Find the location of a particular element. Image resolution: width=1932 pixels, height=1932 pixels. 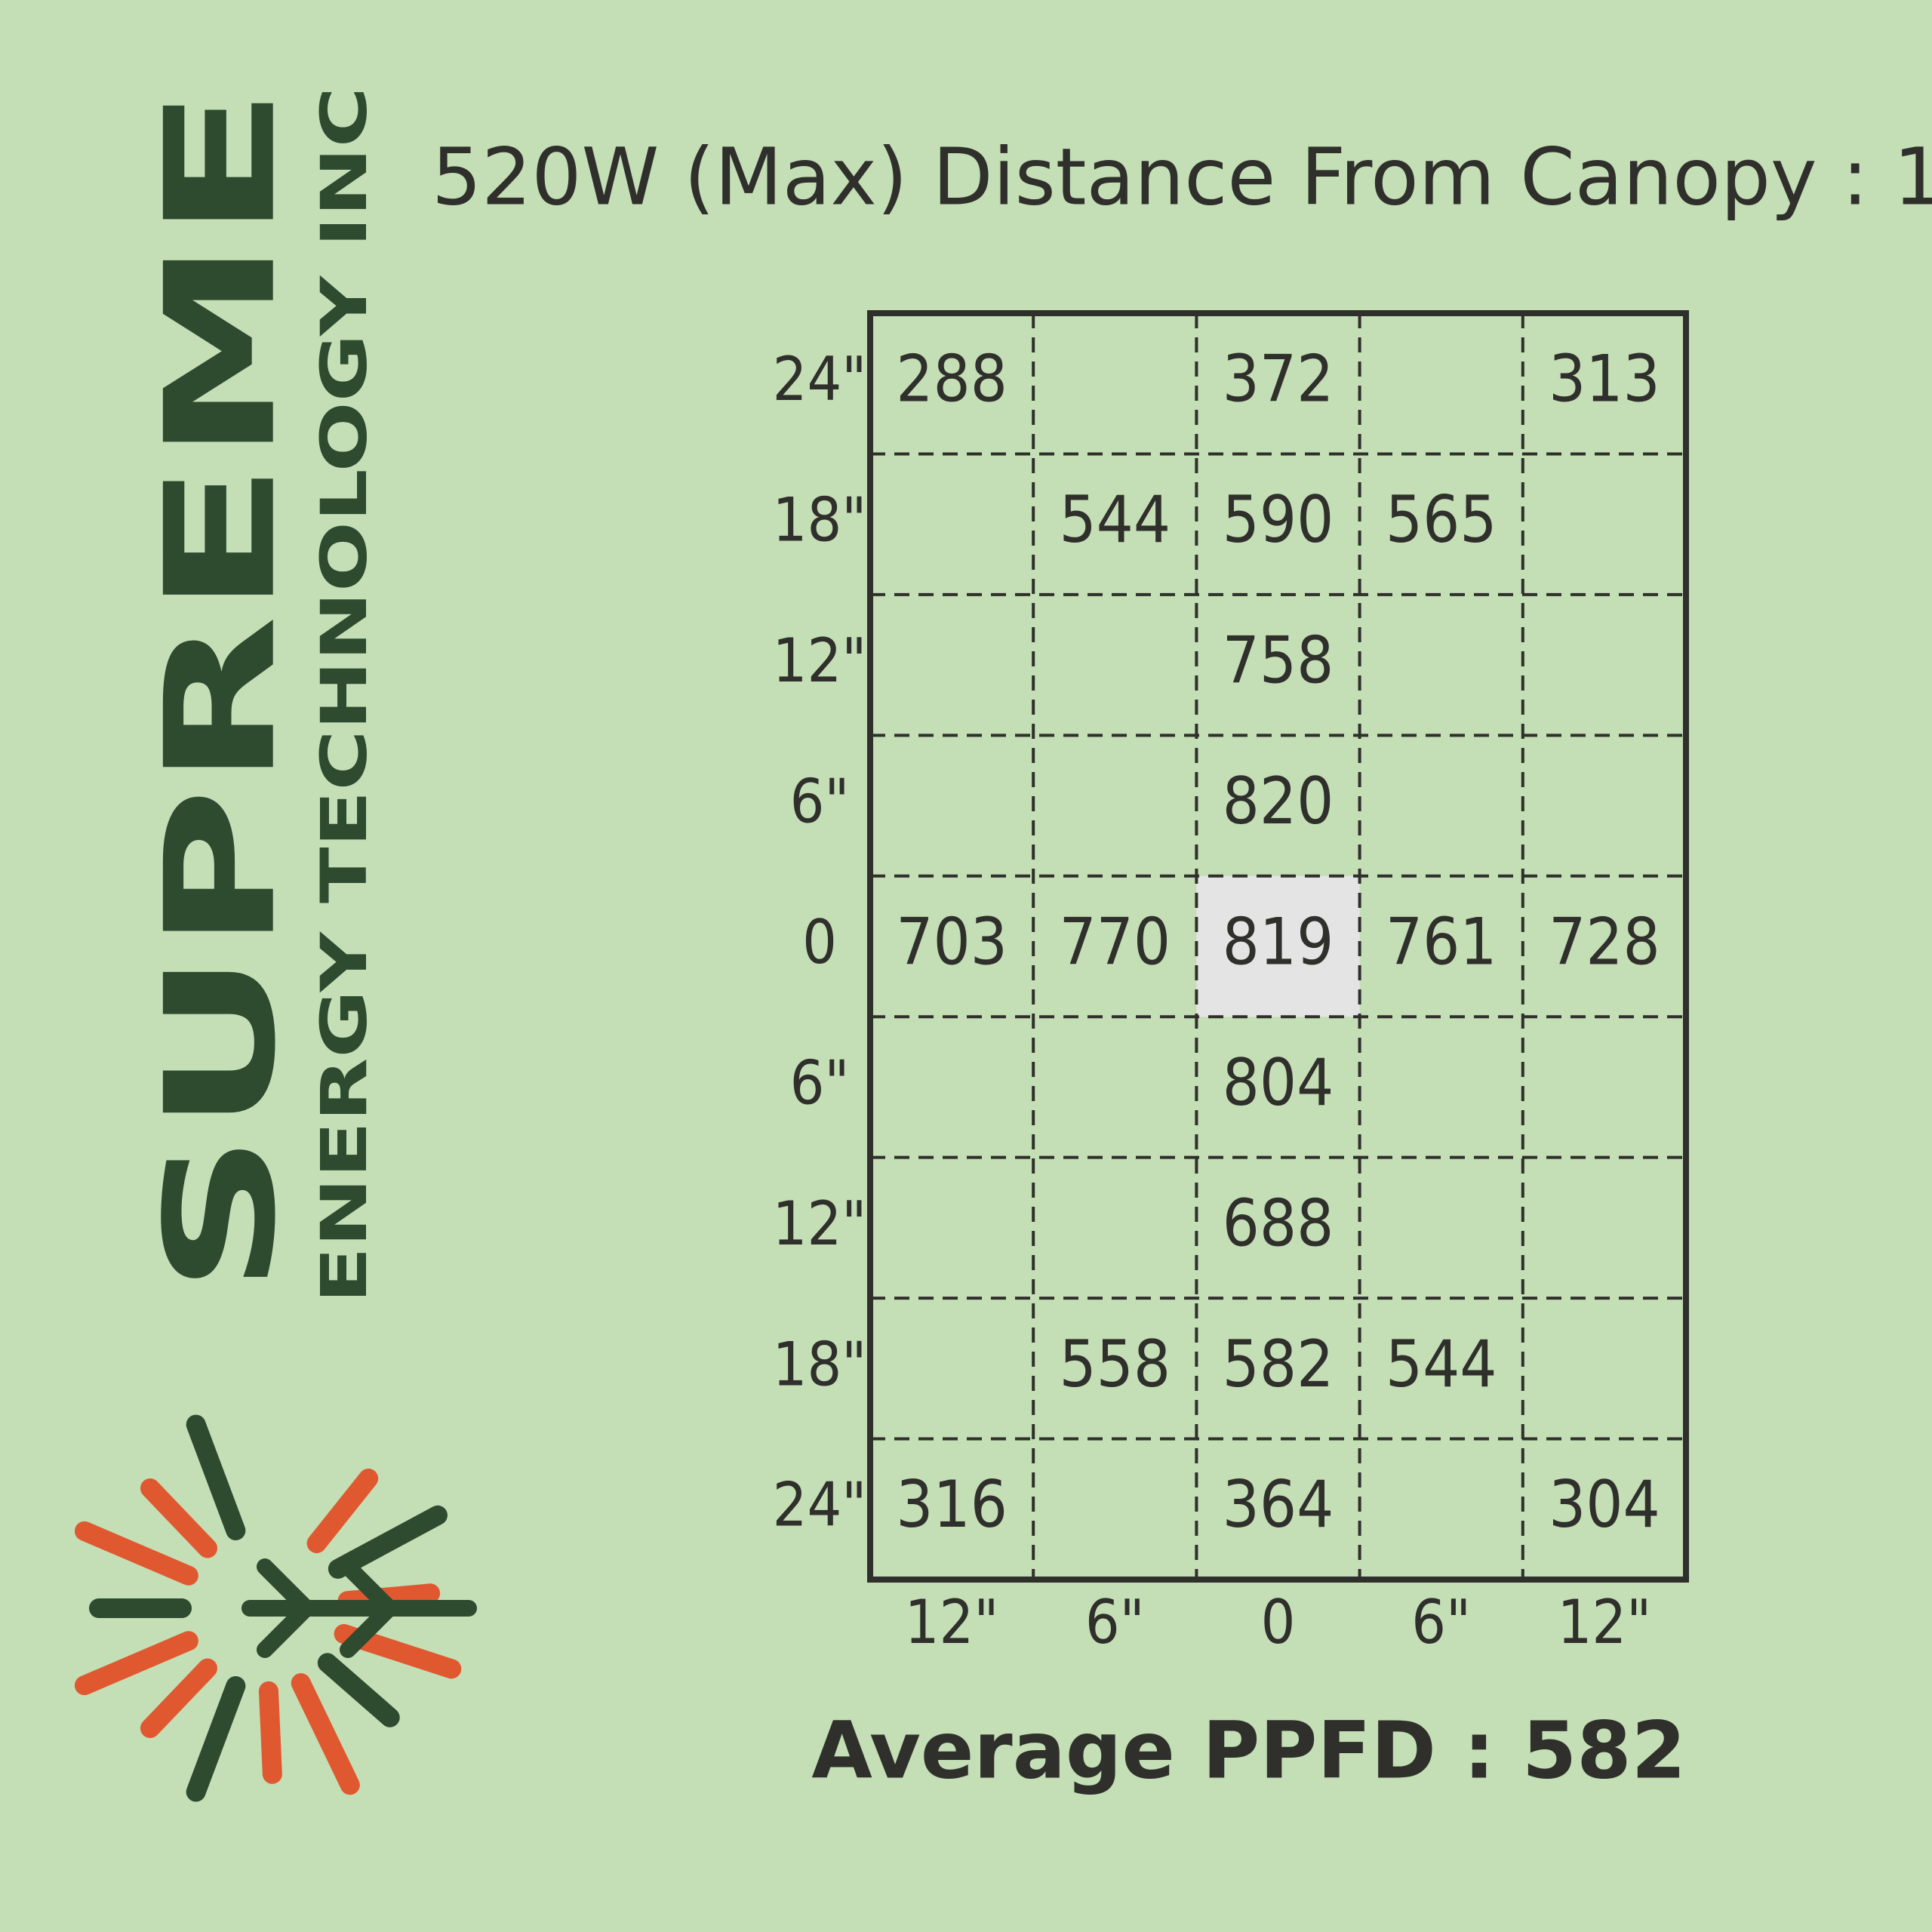

logo-arrow is located at coordinates (359, 1608).